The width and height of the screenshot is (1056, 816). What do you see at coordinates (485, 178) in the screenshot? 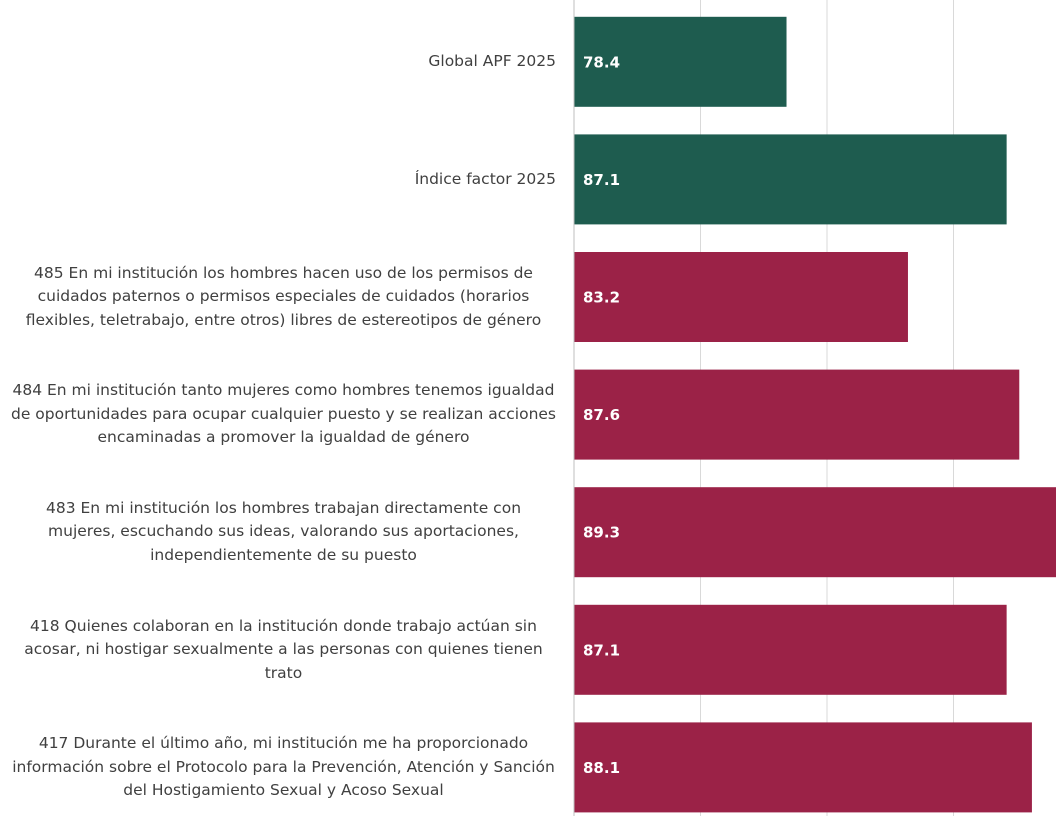
I see `category-label: Índice factor 2025` at bounding box center [485, 178].